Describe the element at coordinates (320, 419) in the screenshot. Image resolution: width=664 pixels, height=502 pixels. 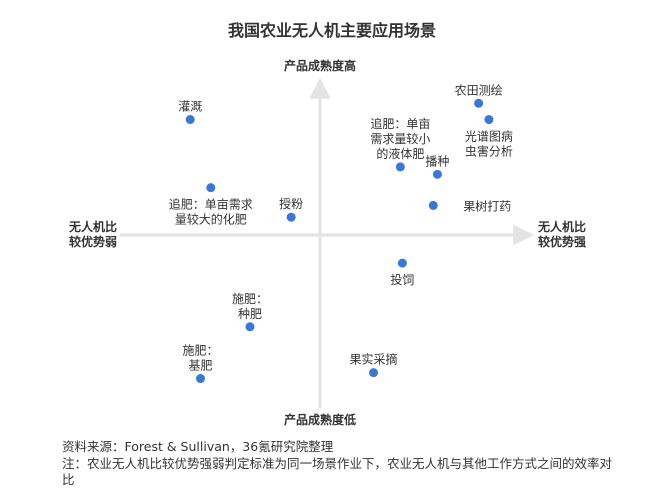
I see `y-axis-bottom-label: 产品成熟度低` at that location.